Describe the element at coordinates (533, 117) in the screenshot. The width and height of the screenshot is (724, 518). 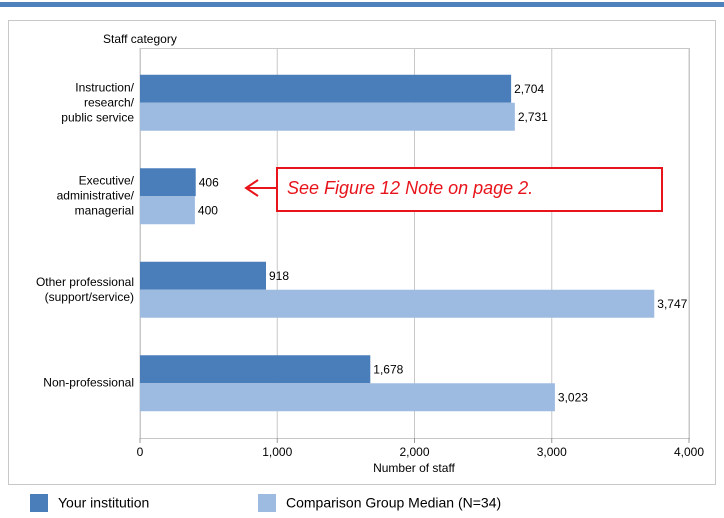
I see `value-label: 2,731` at that location.